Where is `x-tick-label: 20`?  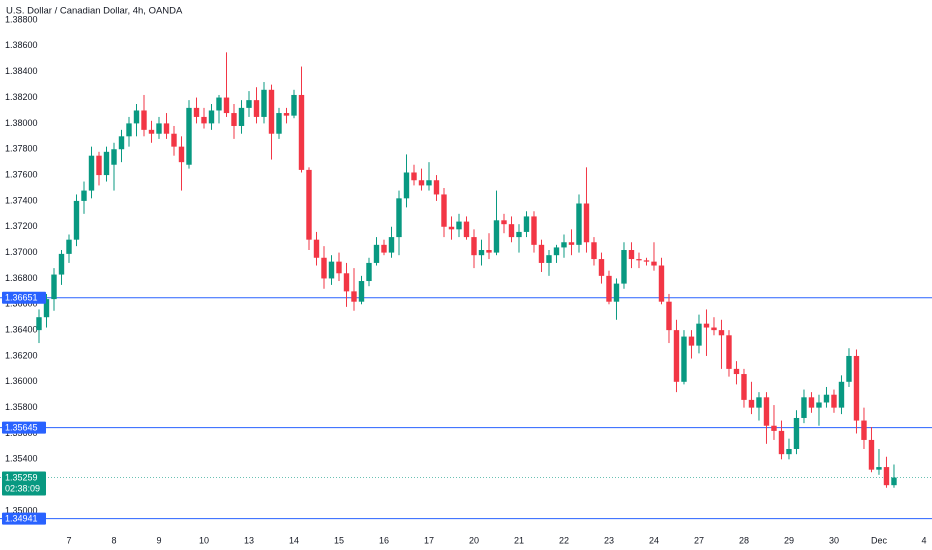
x-tick-label: 20 is located at coordinates (474, 540).